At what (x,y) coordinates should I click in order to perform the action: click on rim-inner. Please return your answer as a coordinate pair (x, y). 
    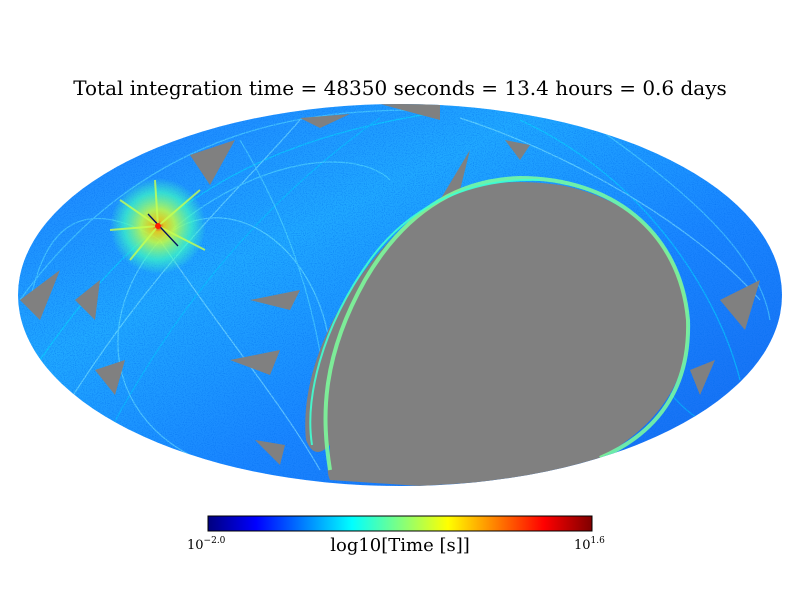
    Looking at the image, I should click on (425, 312).